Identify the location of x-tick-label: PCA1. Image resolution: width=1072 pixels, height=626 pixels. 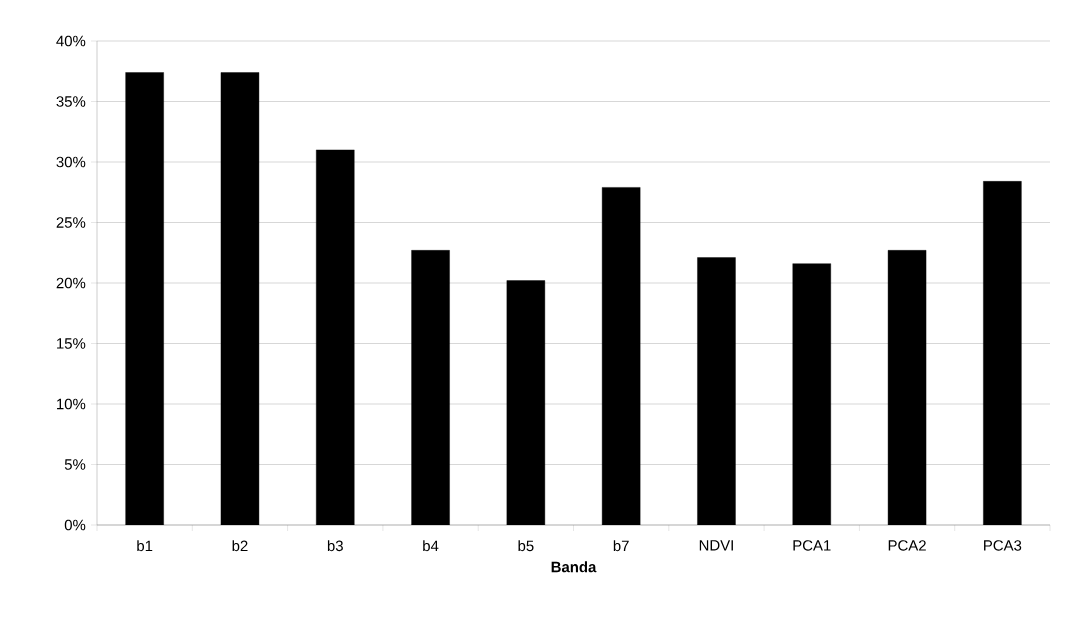
(812, 545).